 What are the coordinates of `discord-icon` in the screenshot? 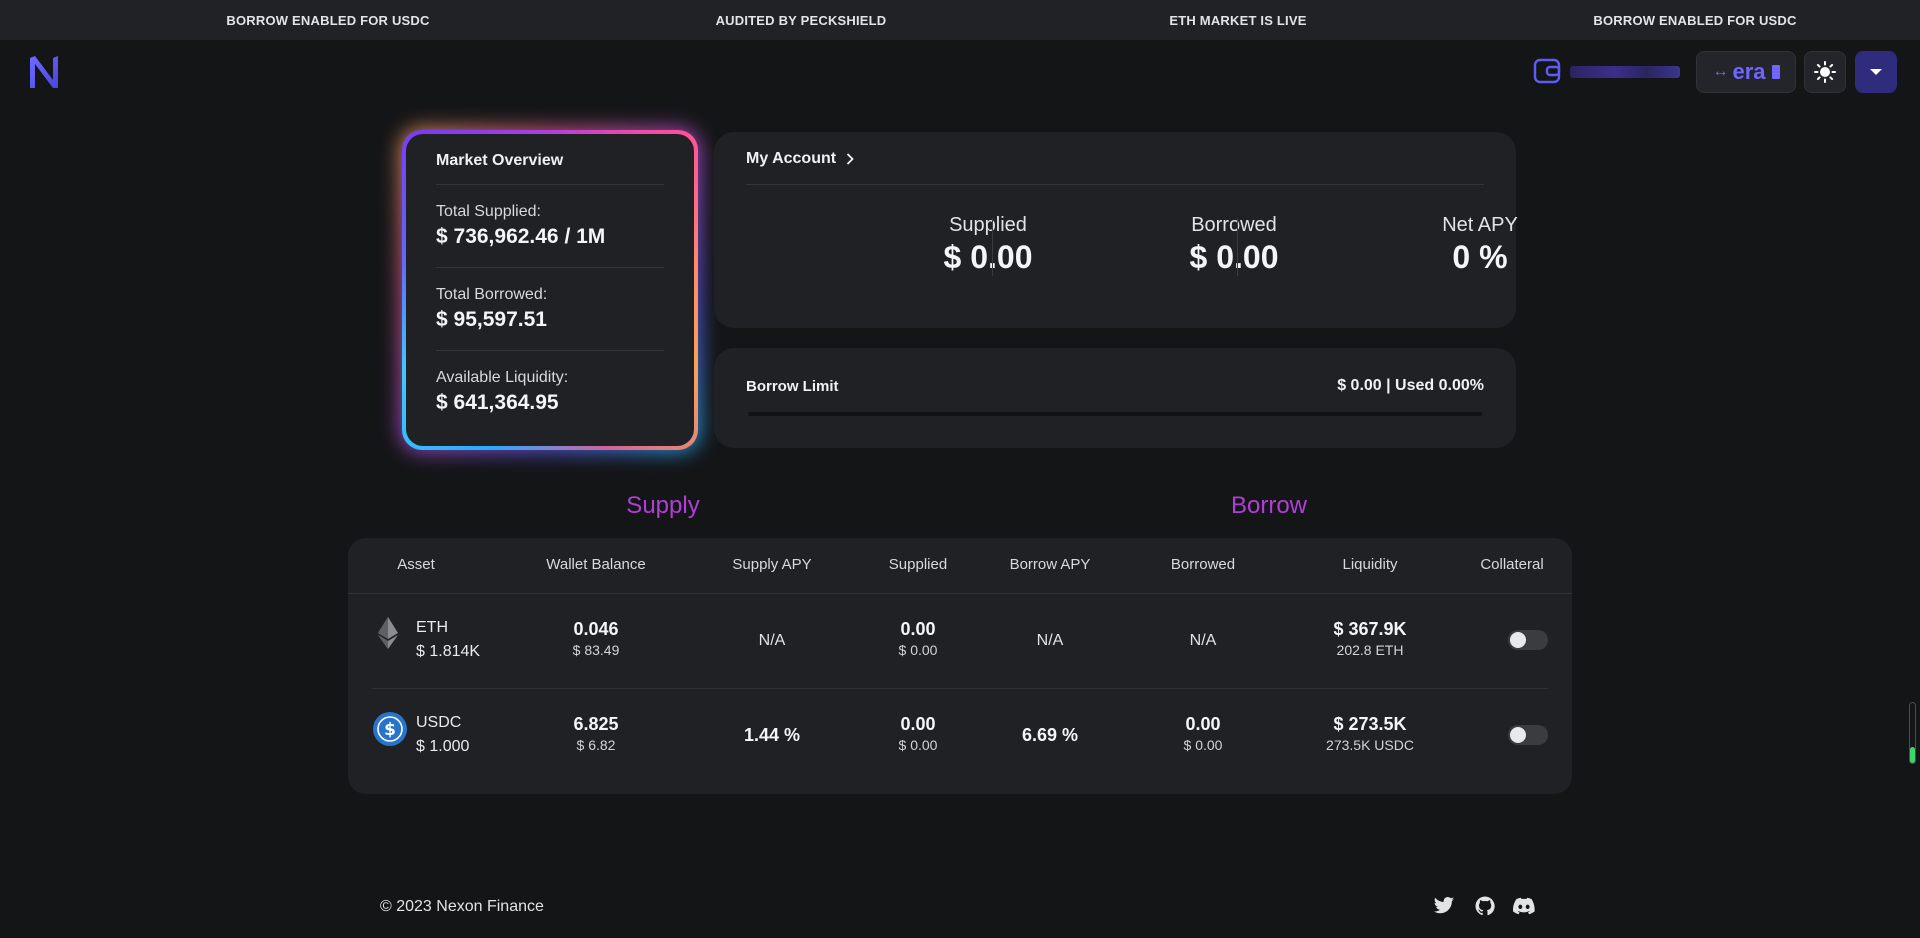 It's located at (1524, 906).